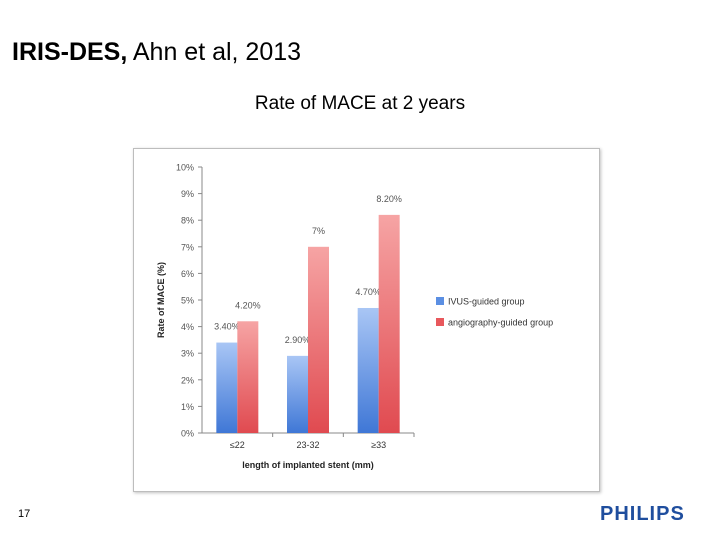 The height and width of the screenshot is (540, 720). I want to click on y-tick-label: 4%, so click(187, 327).